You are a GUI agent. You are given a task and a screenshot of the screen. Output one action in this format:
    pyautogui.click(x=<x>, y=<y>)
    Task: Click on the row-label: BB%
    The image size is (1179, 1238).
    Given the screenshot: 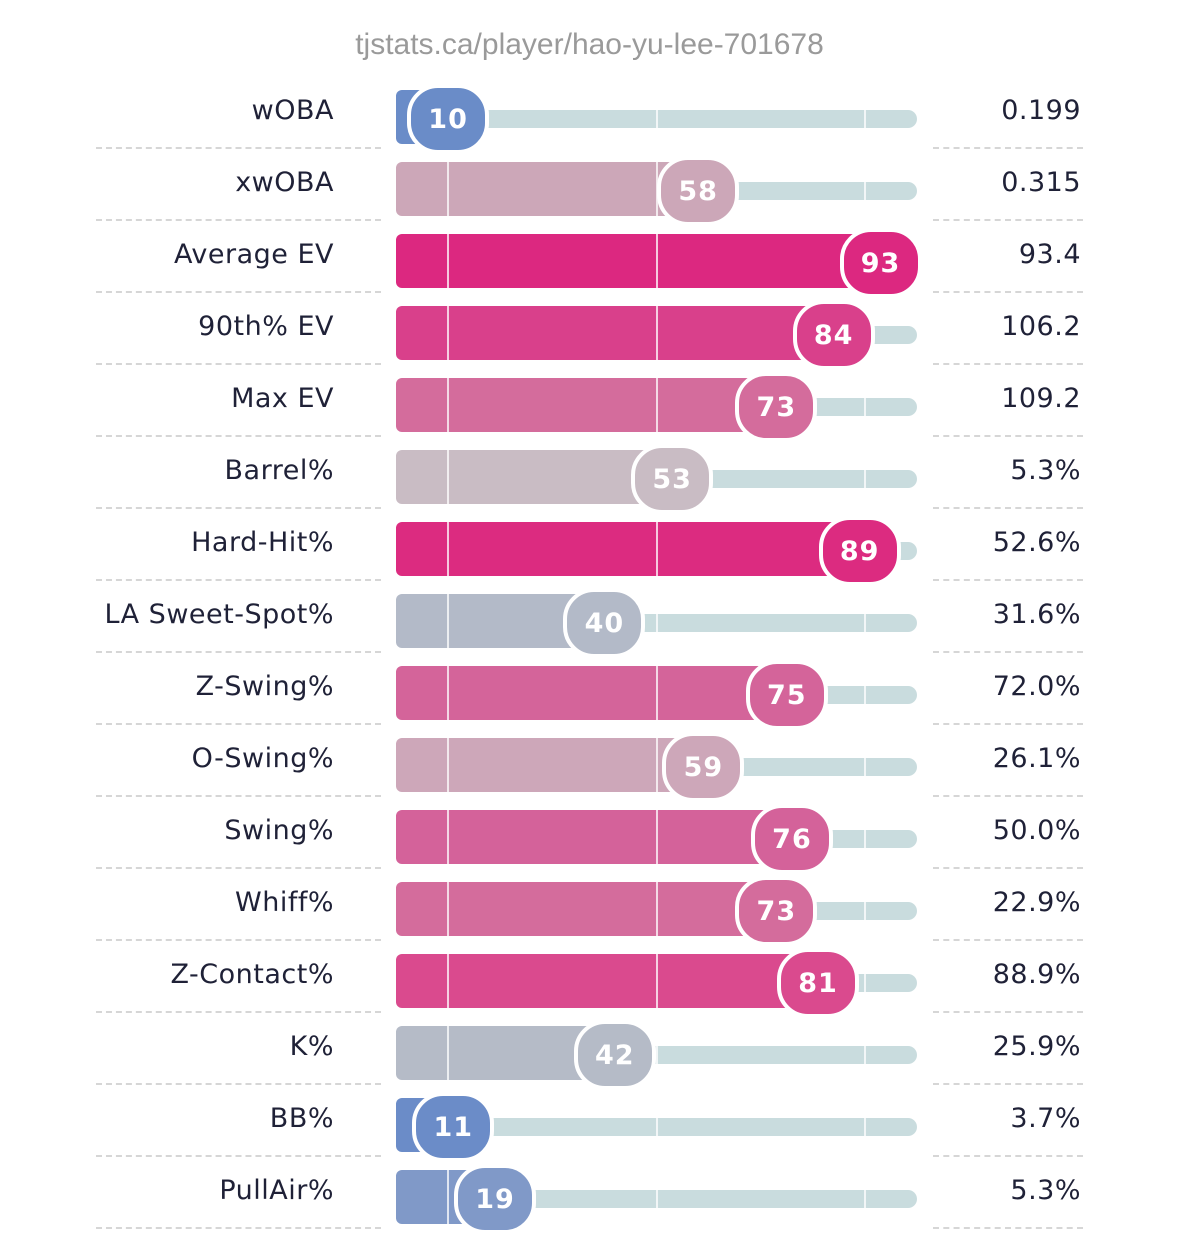 What is the action you would take?
    pyautogui.click(x=301, y=1118)
    